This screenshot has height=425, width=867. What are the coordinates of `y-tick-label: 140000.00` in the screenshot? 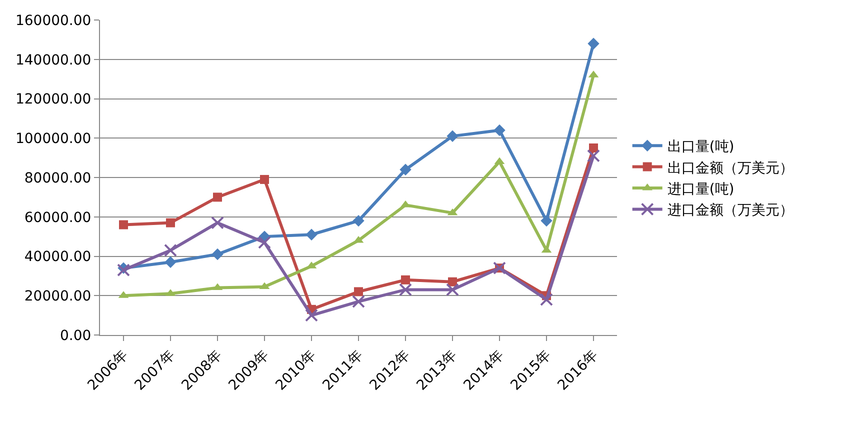 It's located at (53, 60).